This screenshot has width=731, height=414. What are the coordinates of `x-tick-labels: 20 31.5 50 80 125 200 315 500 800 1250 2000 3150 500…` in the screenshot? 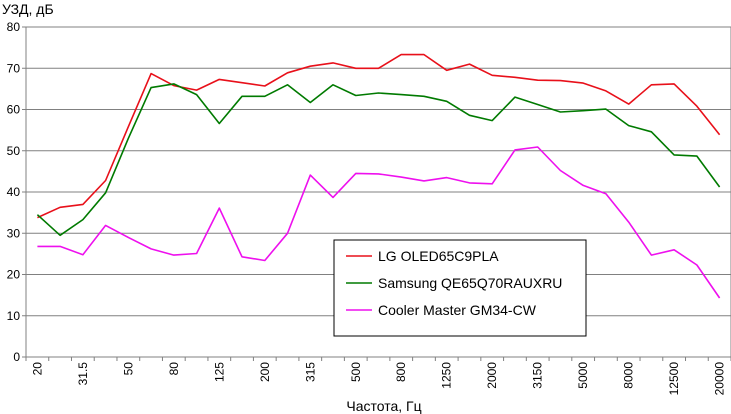 It's located at (378, 379).